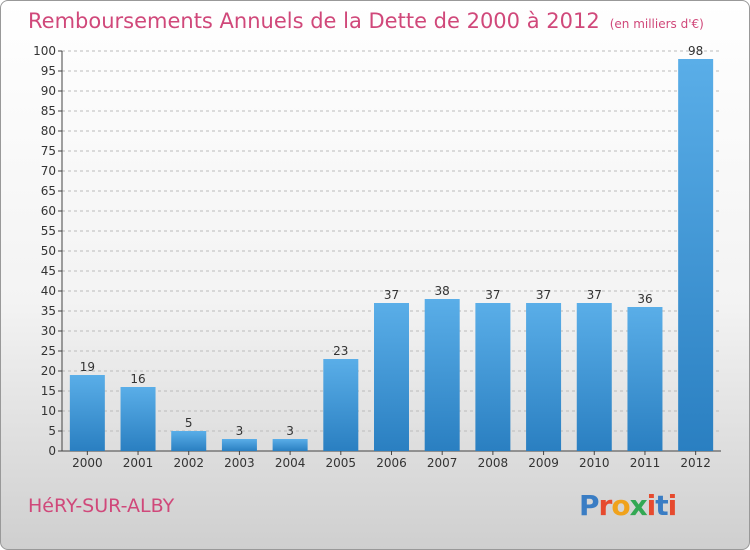  Describe the element at coordinates (340, 351) in the screenshot. I see `data-label: 23` at that location.